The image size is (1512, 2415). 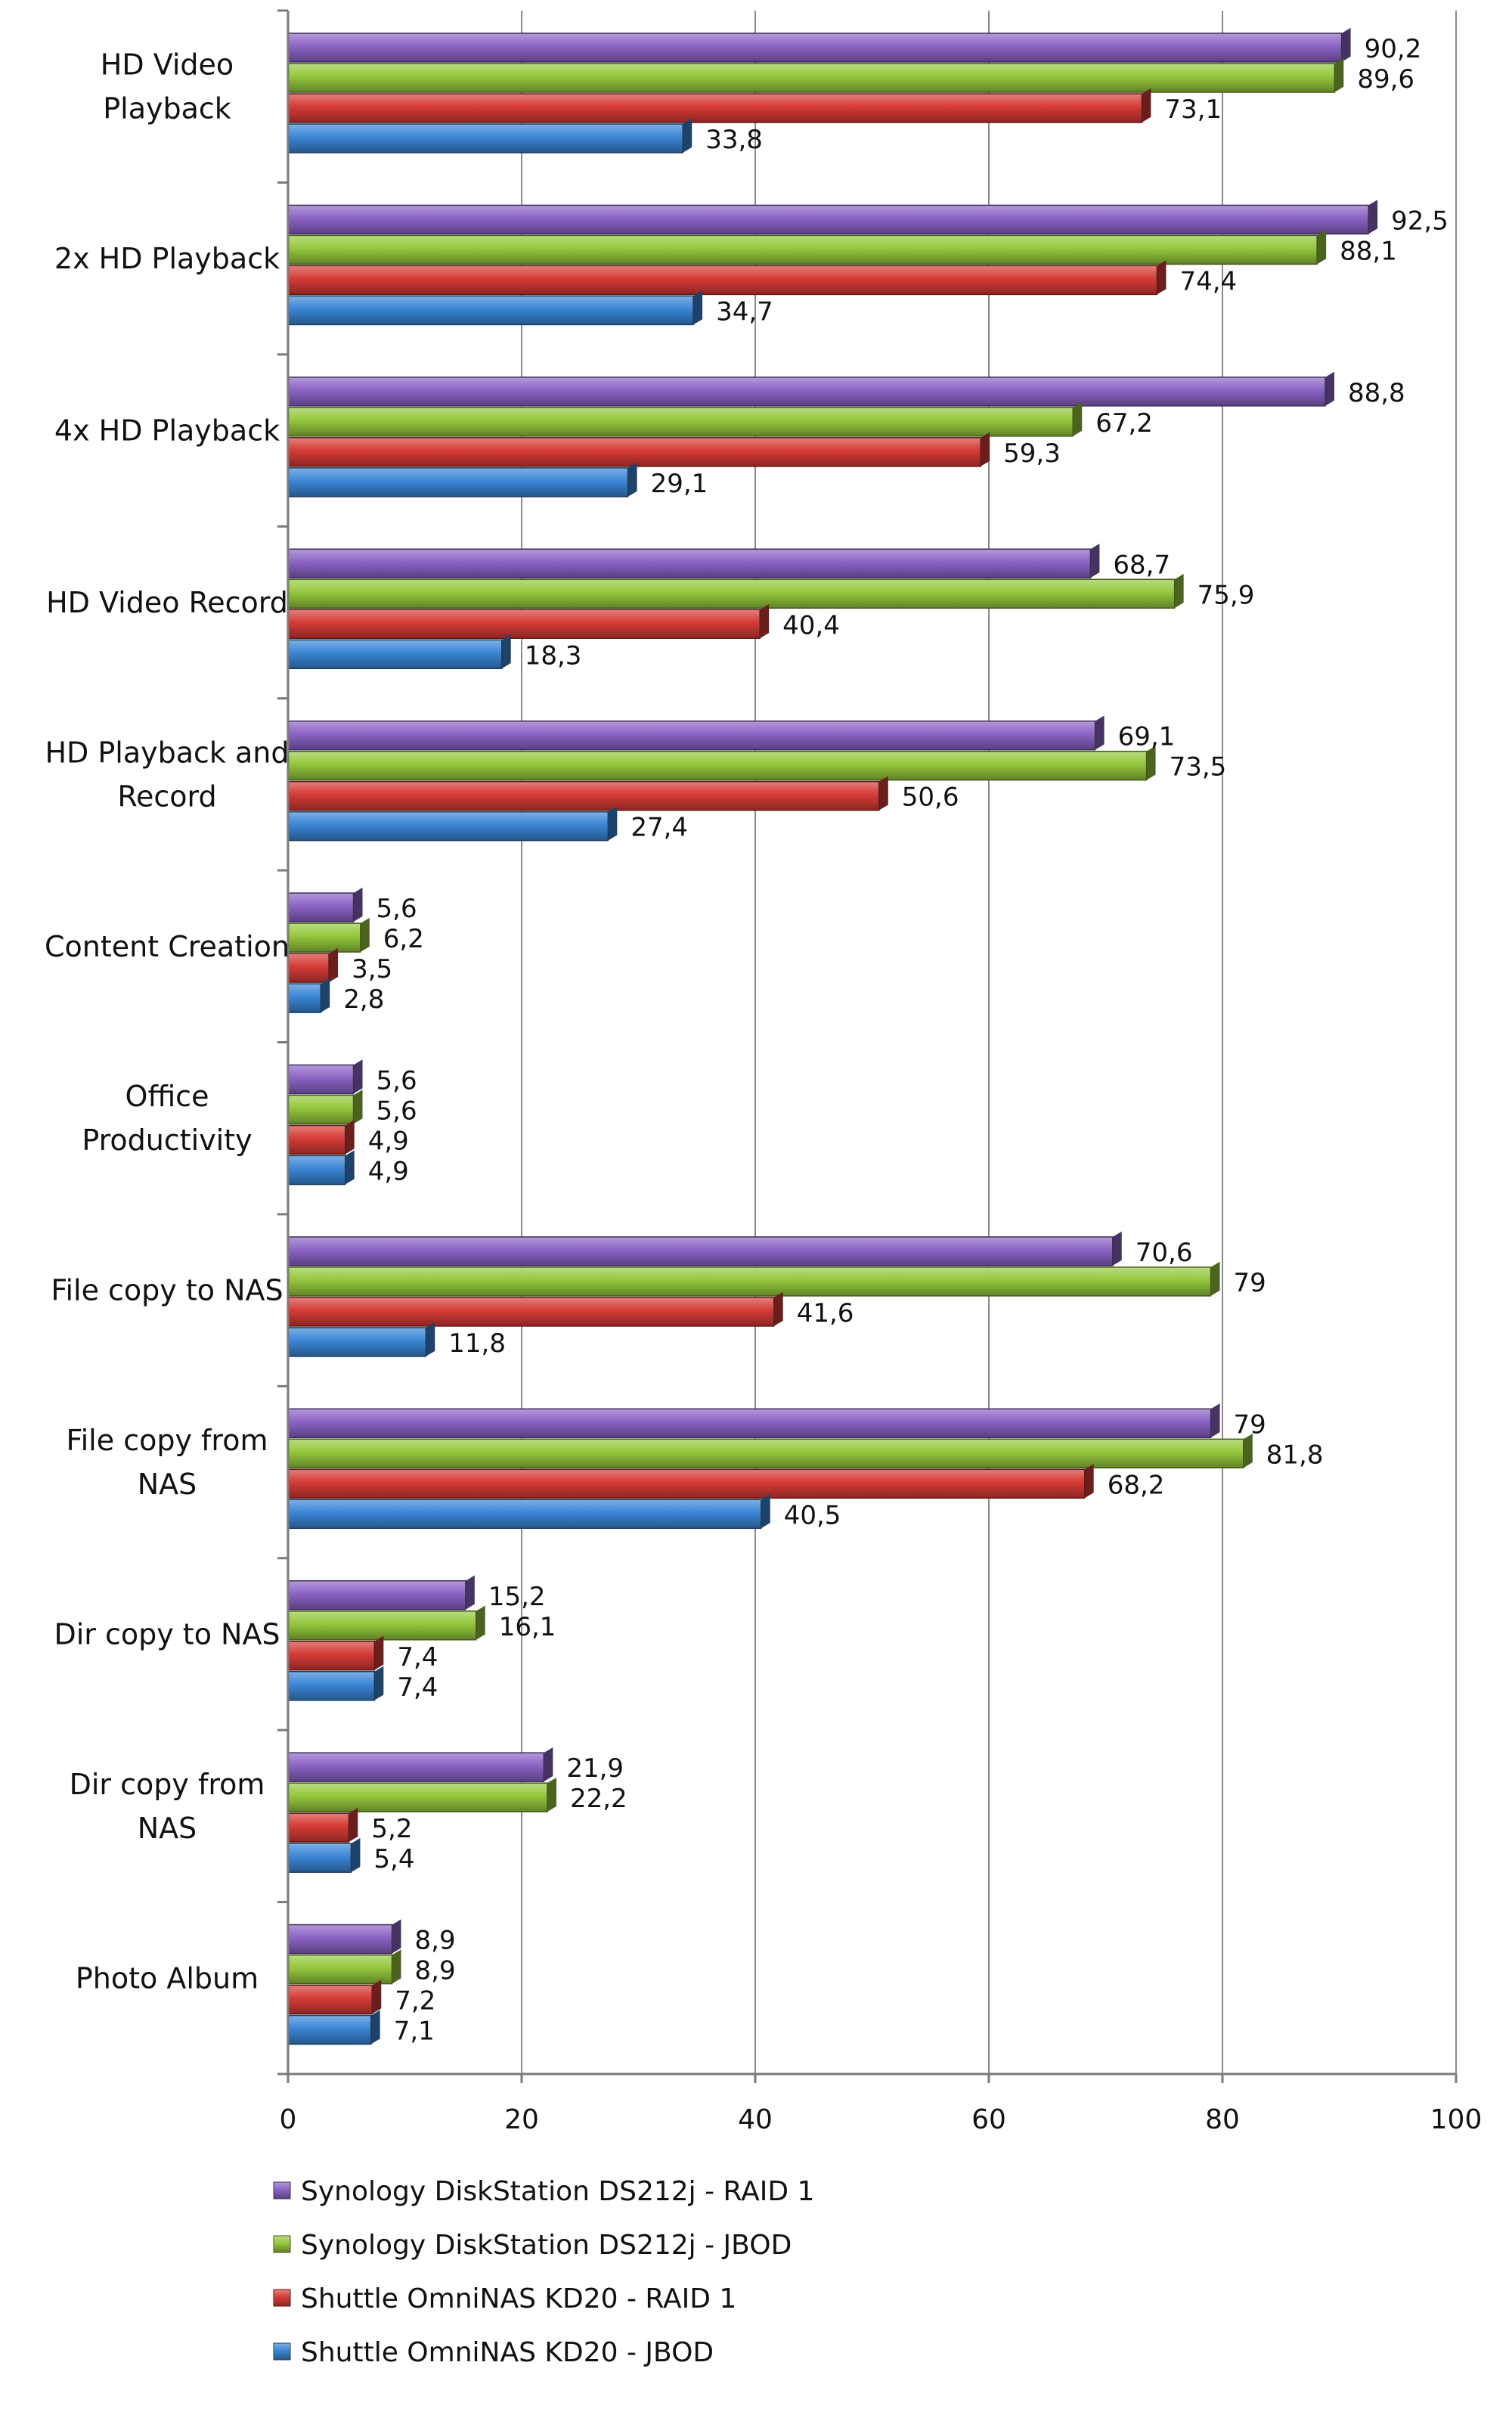 What do you see at coordinates (167, 1828) in the screenshot?
I see `category-label-10-line-1: NAS` at bounding box center [167, 1828].